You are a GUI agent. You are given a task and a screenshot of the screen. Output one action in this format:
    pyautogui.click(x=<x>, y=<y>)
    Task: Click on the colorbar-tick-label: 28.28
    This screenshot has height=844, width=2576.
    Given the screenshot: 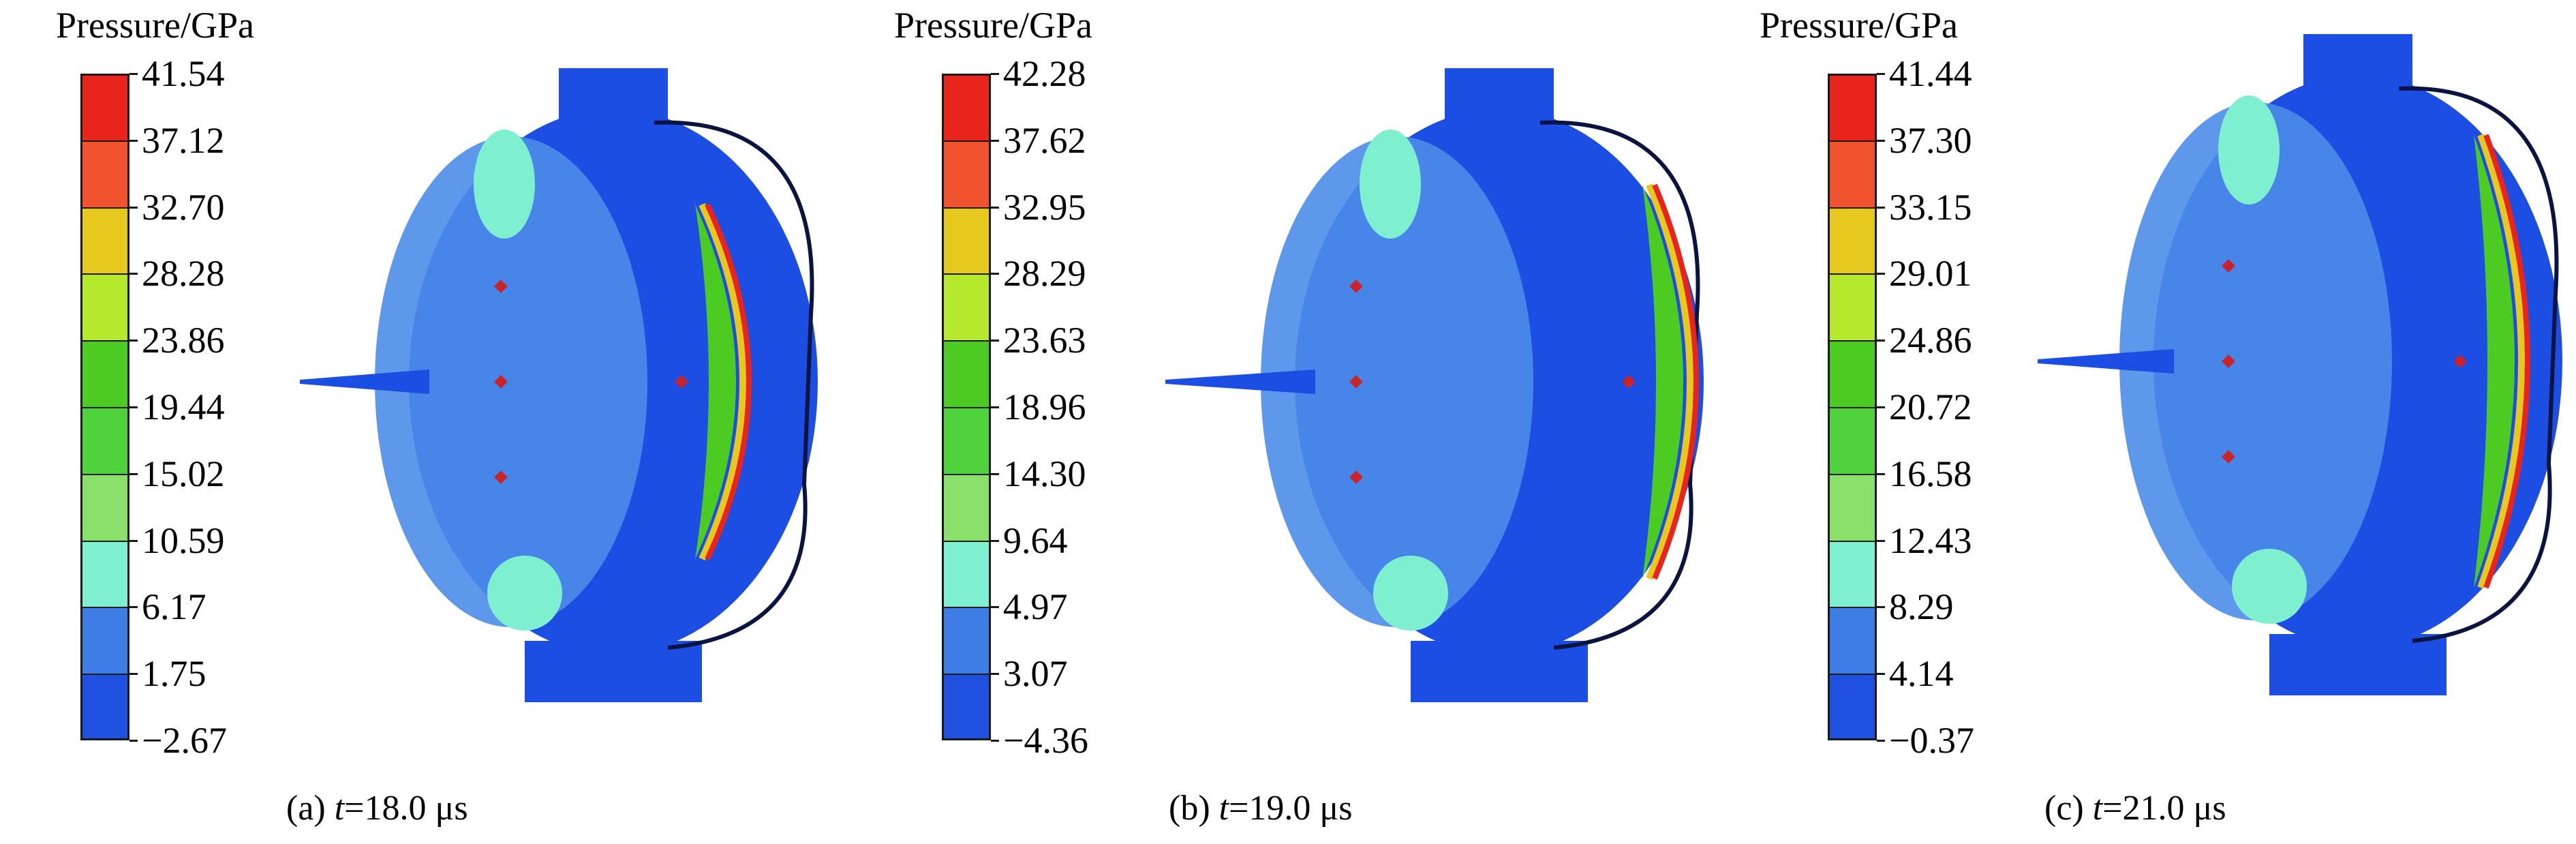 What is the action you would take?
    pyautogui.click(x=184, y=274)
    